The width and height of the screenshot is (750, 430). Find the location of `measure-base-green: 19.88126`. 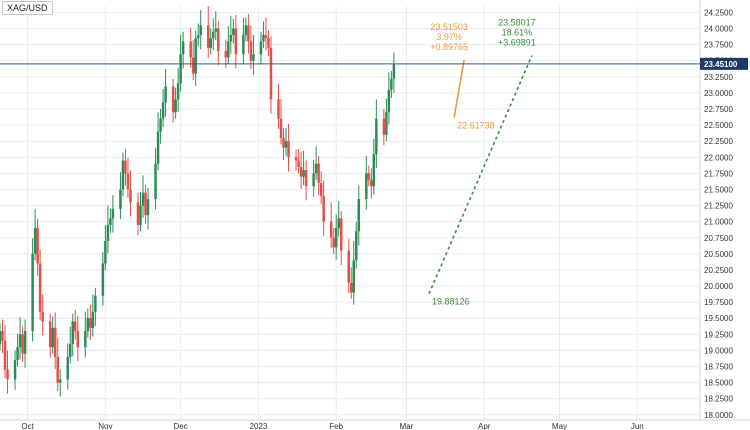

measure-base-green: 19.88126 is located at coordinates (451, 302).